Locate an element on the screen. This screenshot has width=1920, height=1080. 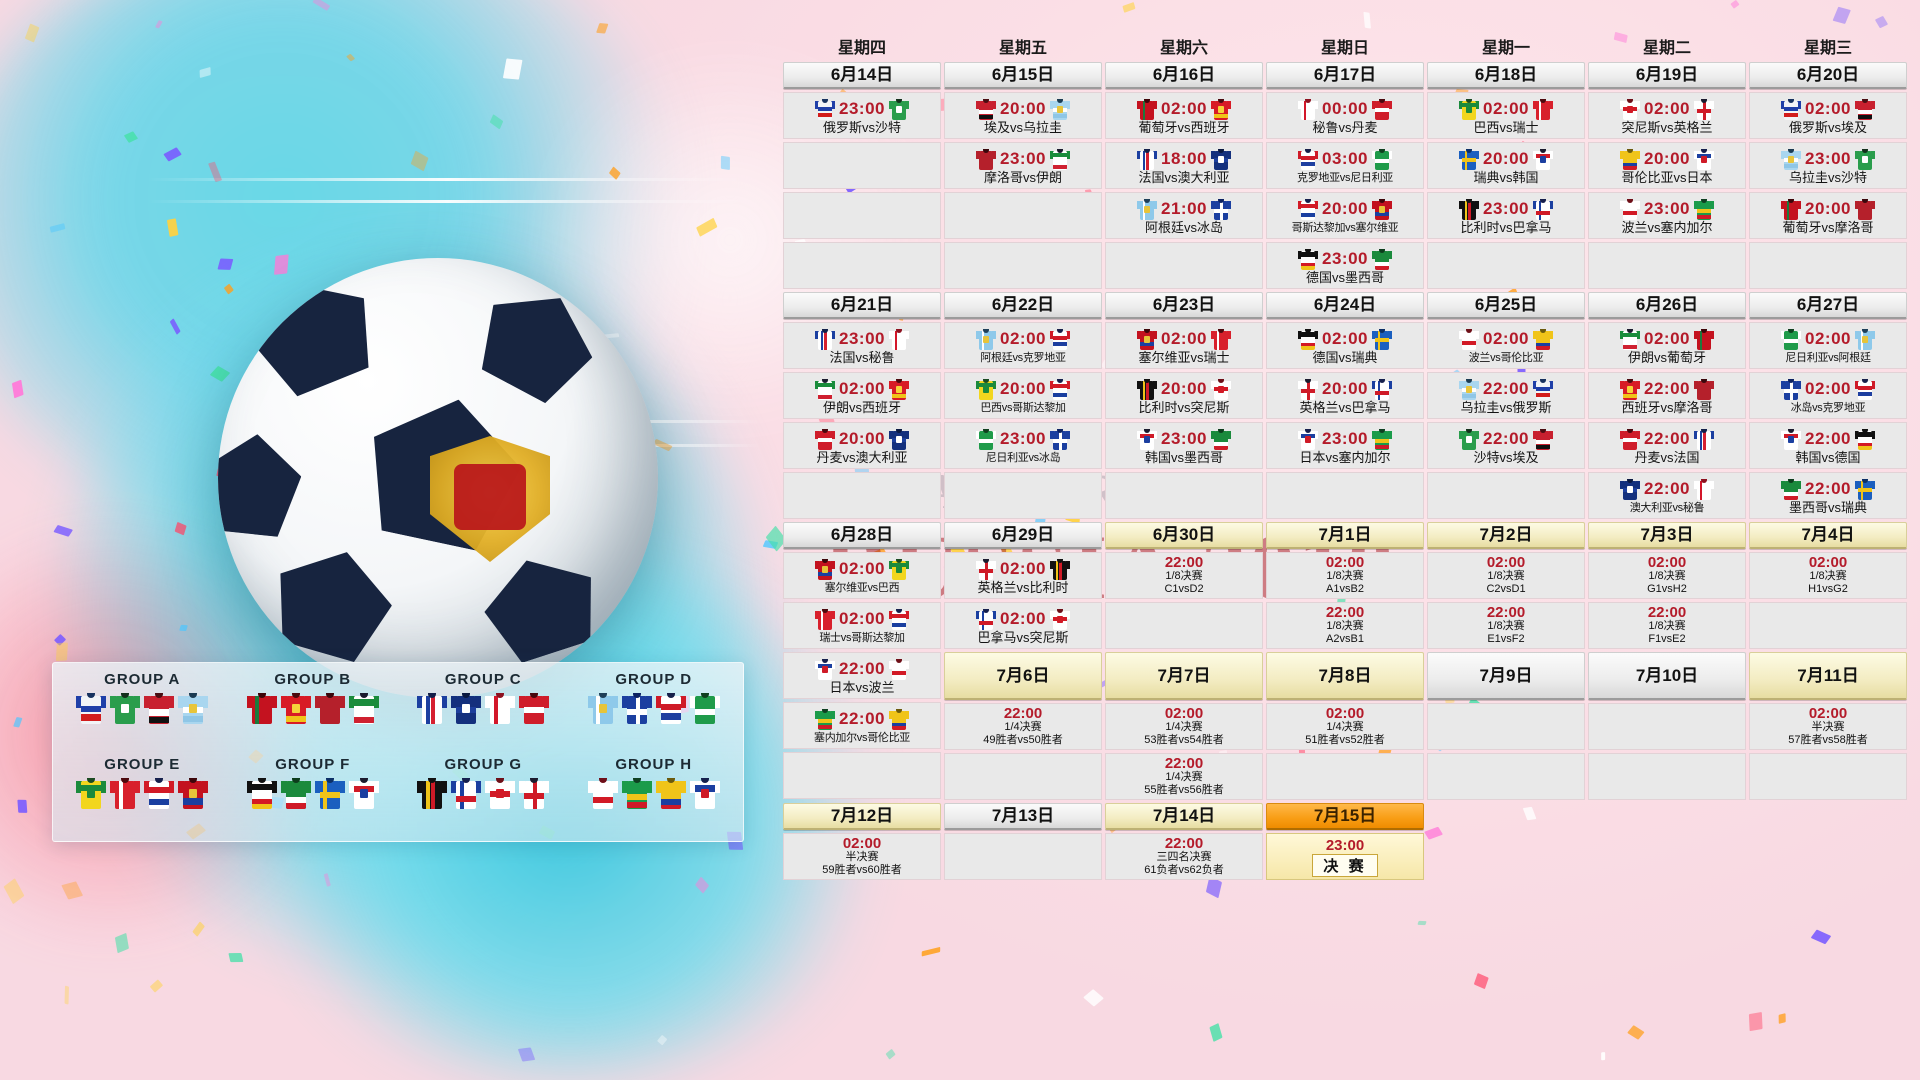
match-cell: 20:00 丹麦vs澳大利亚 is located at coordinates (862, 445).